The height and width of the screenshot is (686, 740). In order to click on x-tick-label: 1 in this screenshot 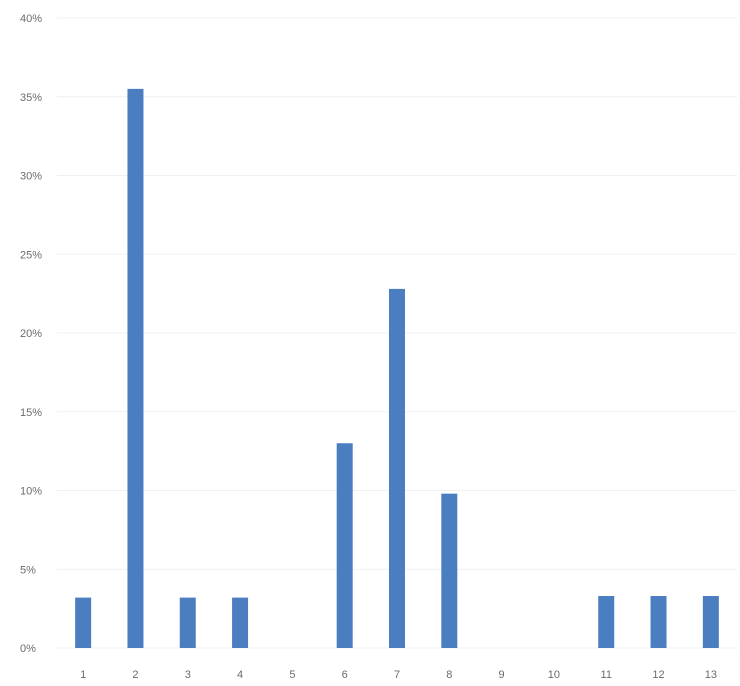, I will do `click(83, 675)`.